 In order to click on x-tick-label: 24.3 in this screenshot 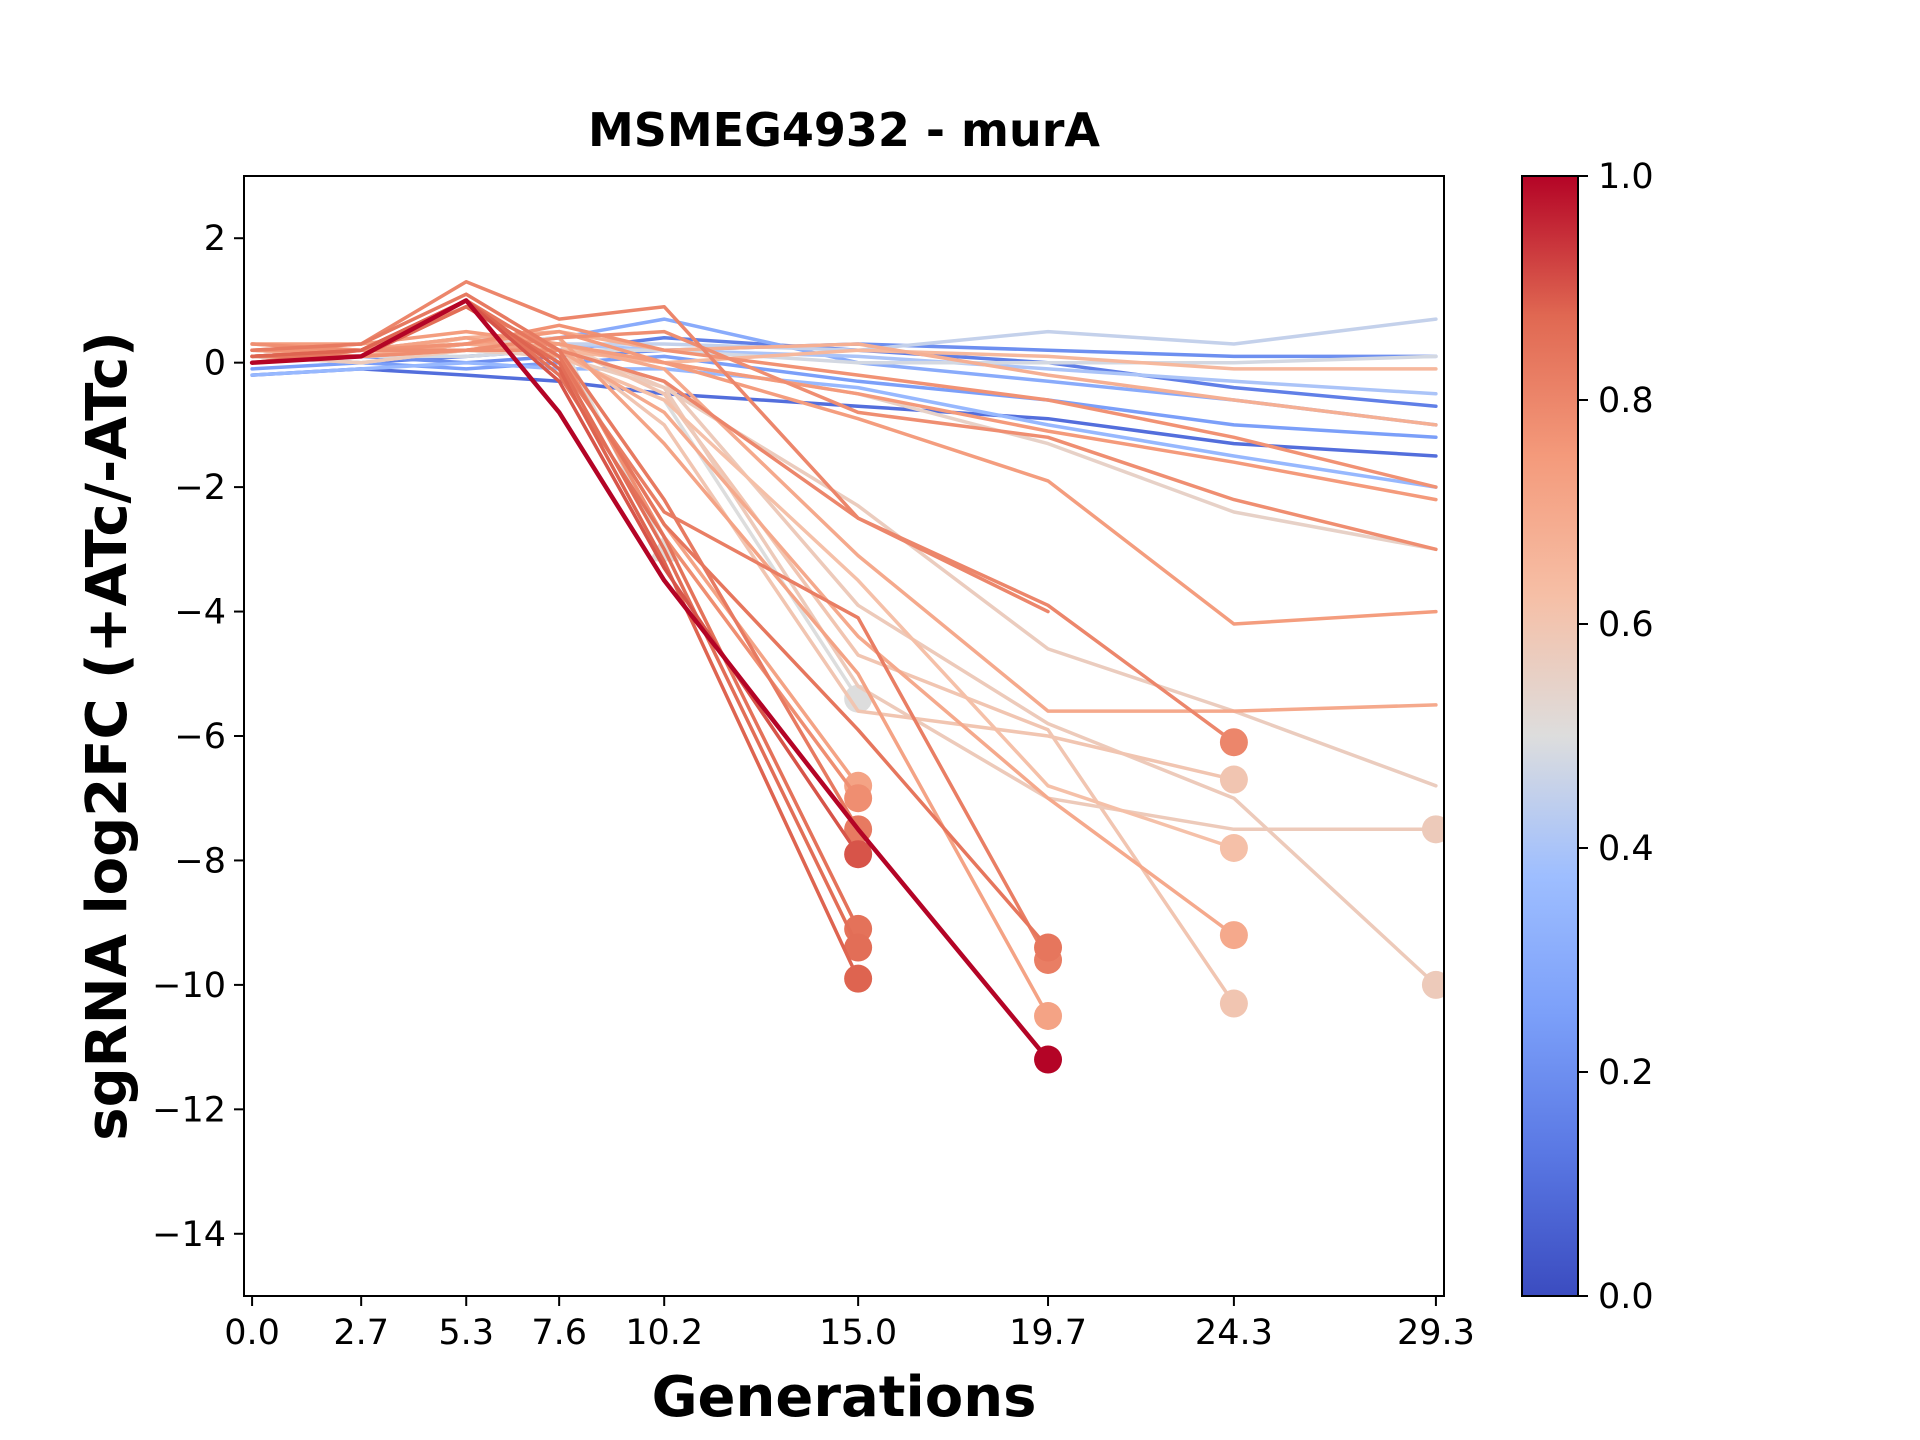, I will do `click(1234, 1333)`.